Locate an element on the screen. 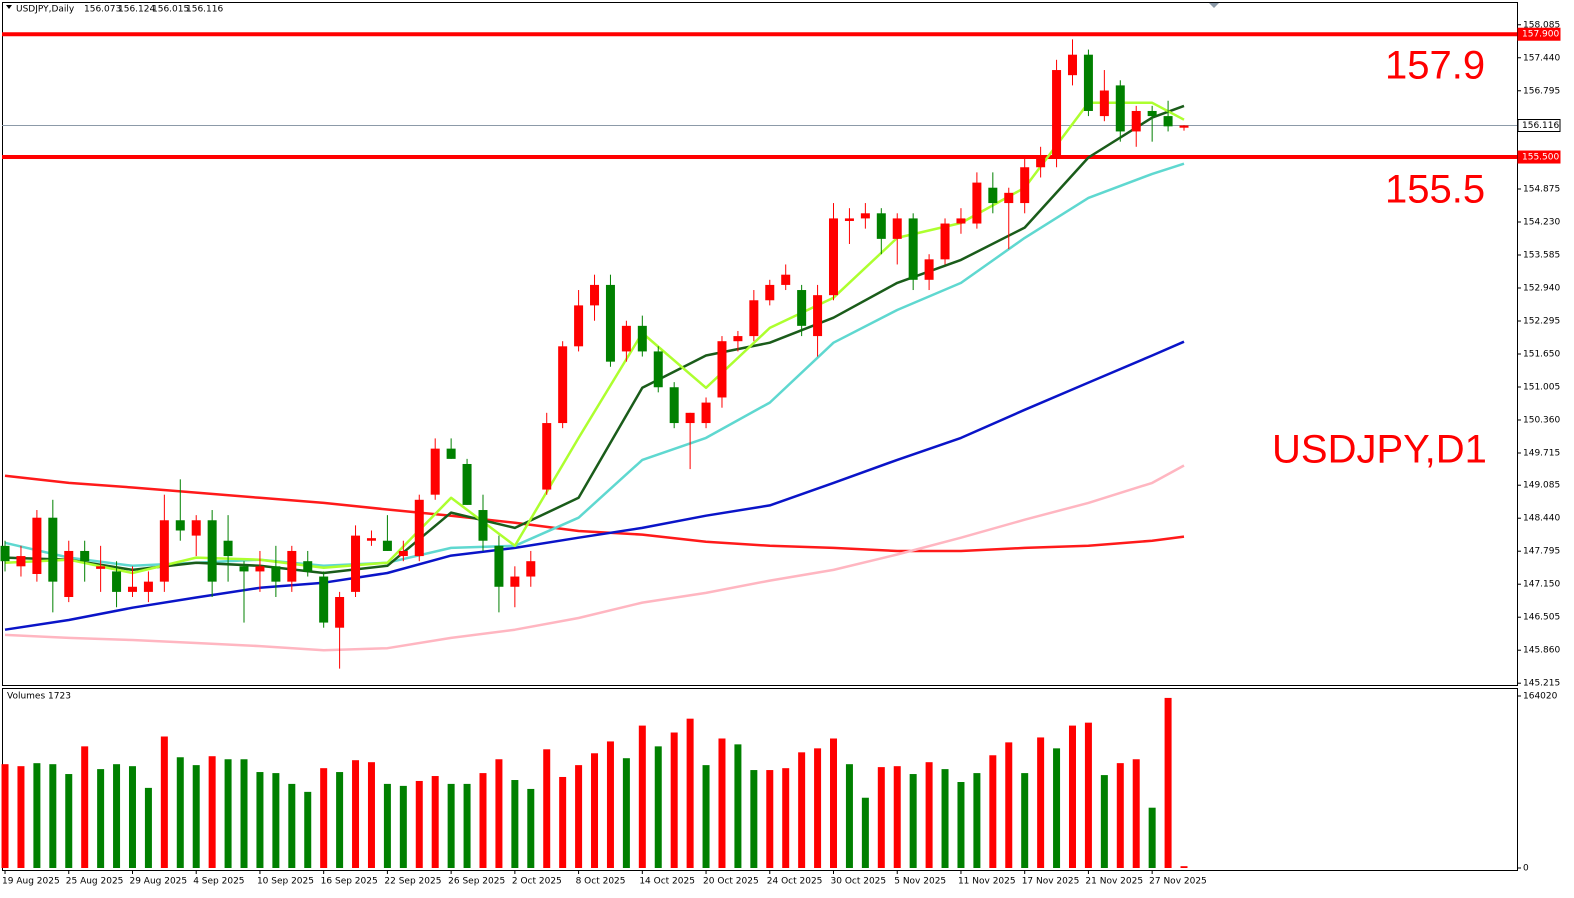  x-tick-label: 16 Sep 2025 is located at coordinates (349, 882).